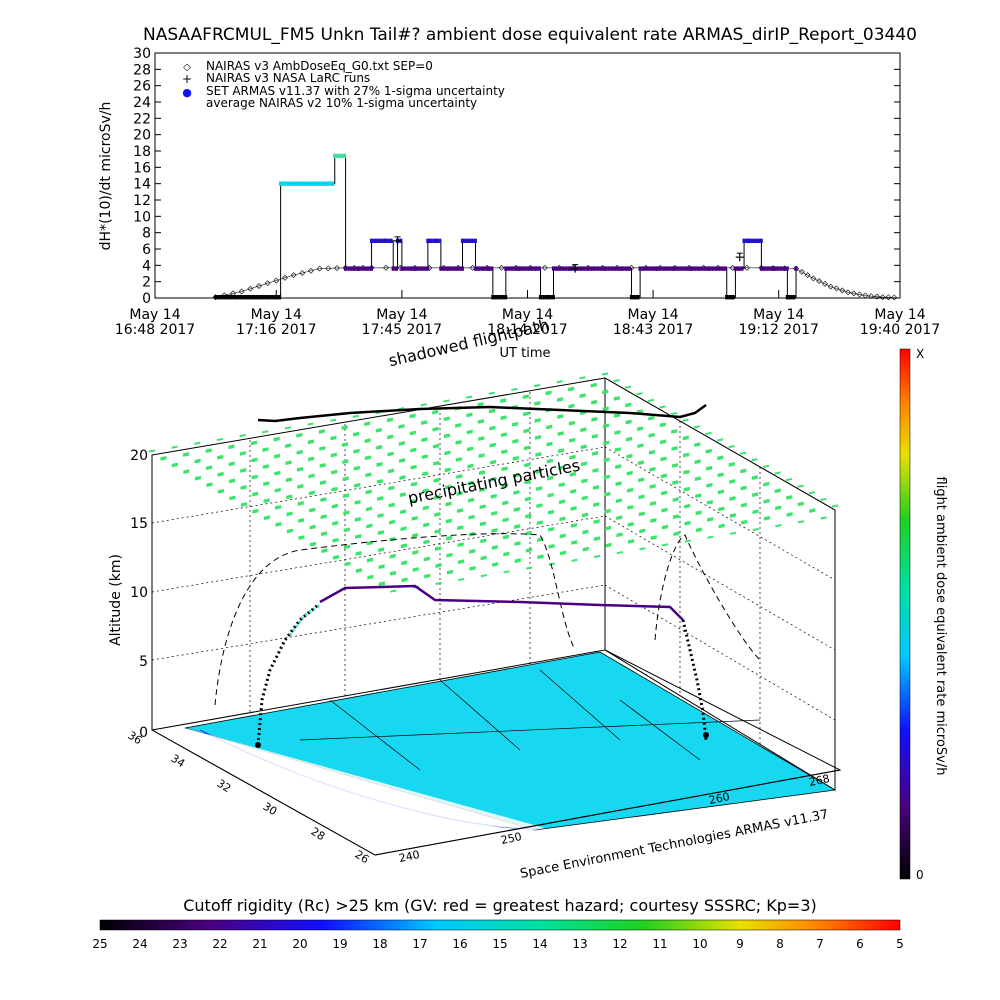 The width and height of the screenshot is (1000, 1000). What do you see at coordinates (223, 786) in the screenshot?
I see `latitude-tick-label: 32` at bounding box center [223, 786].